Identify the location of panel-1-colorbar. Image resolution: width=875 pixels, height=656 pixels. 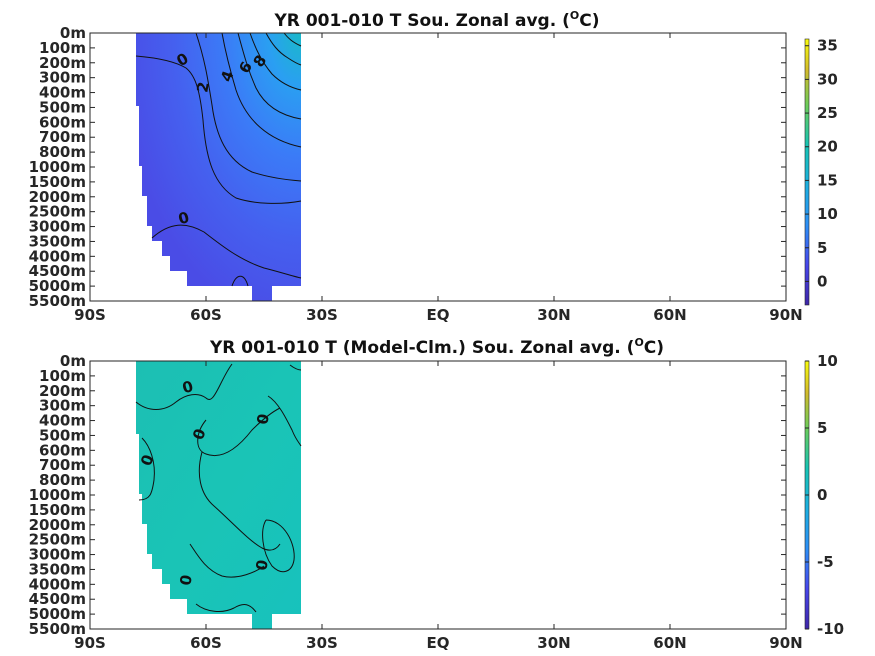
(807, 172).